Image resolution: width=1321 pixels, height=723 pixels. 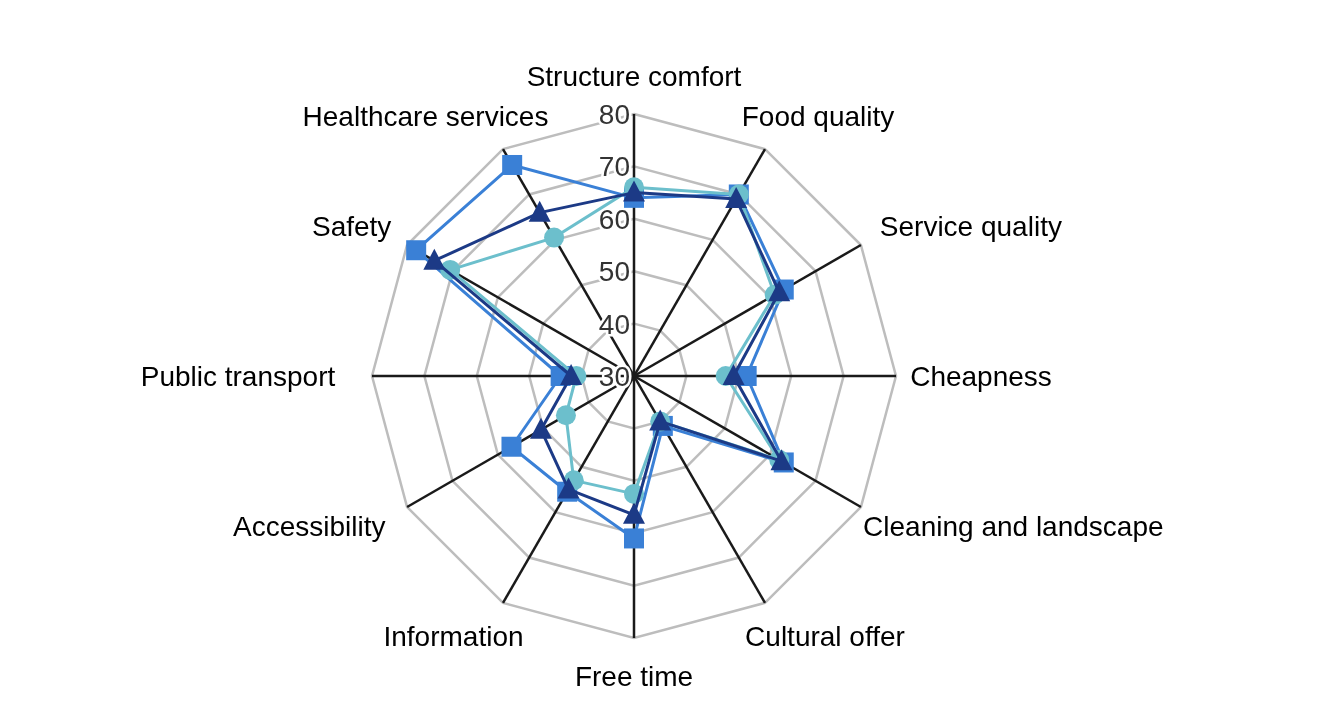 What do you see at coordinates (614, 272) in the screenshot?
I see `y-tick-label: 50` at bounding box center [614, 272].